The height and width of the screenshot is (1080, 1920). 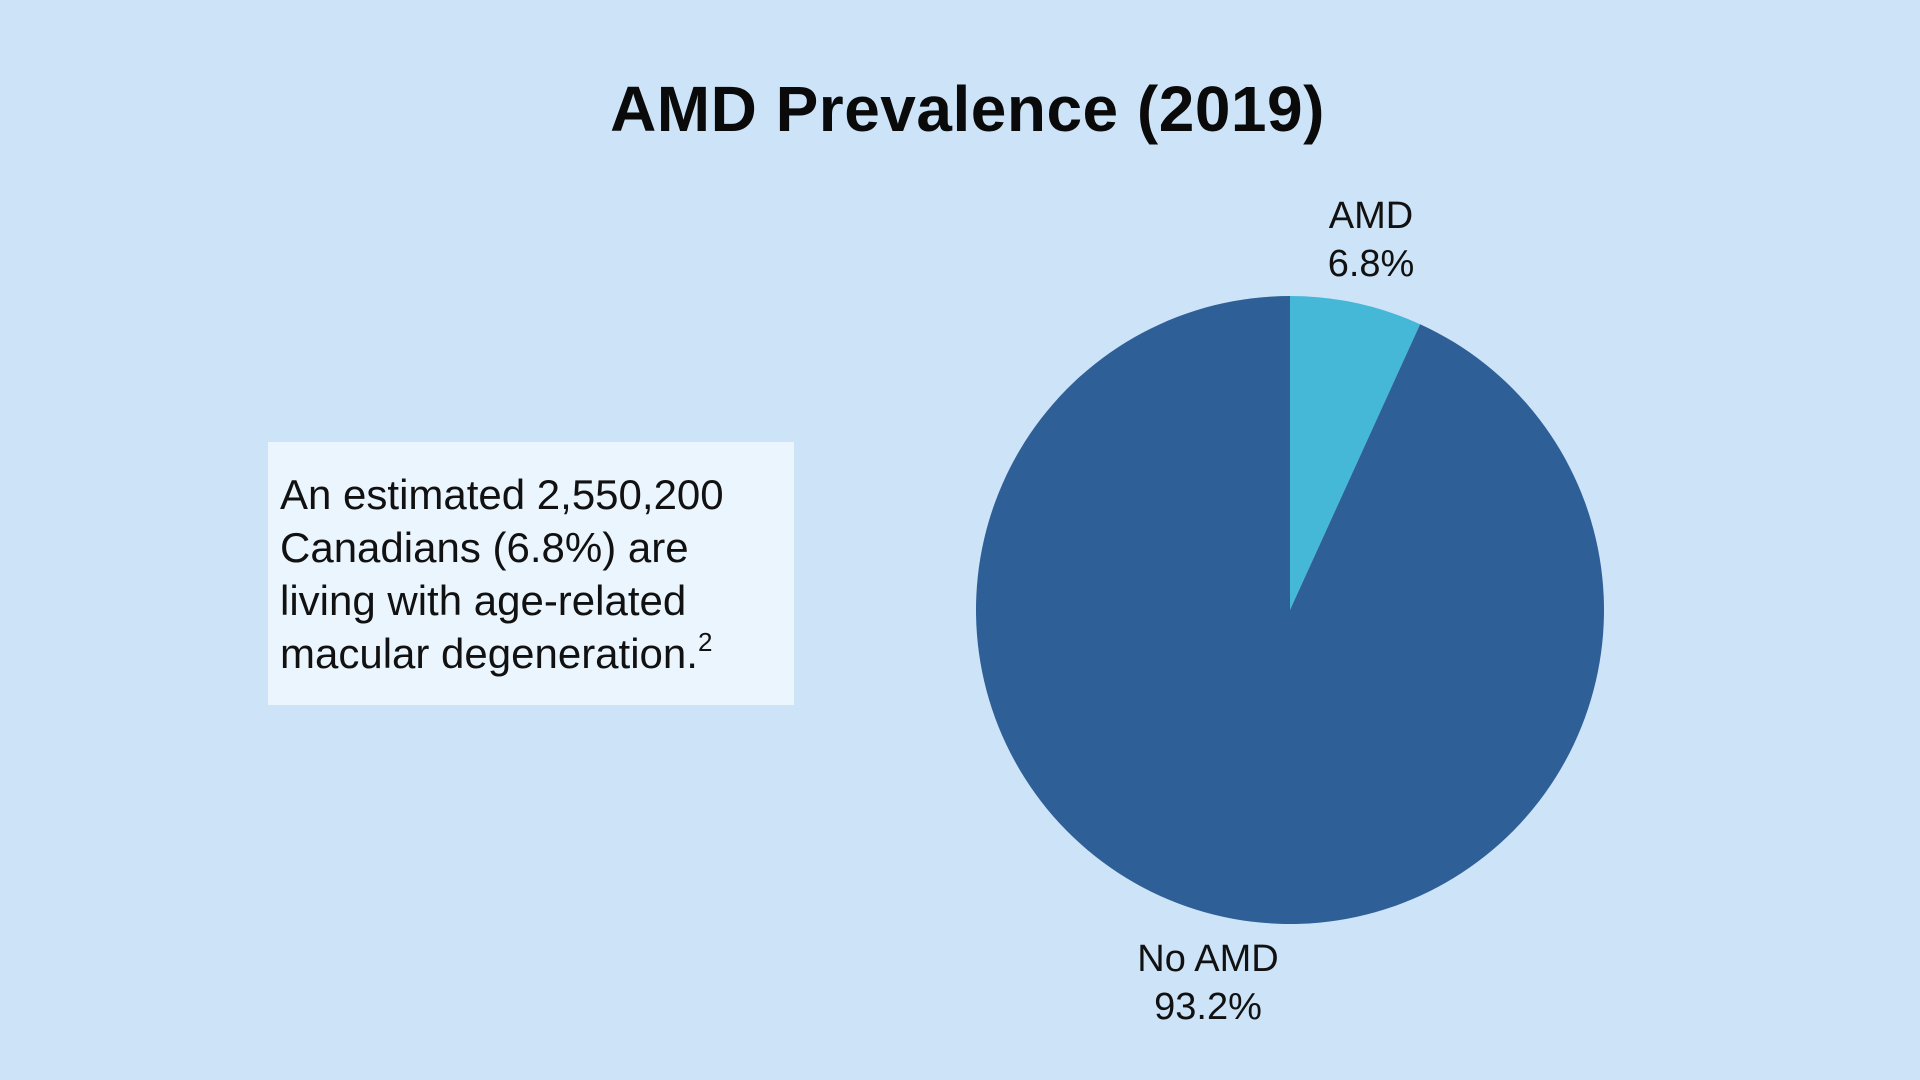 What do you see at coordinates (1371, 264) in the screenshot?
I see `slice-label-value: 6.8%` at bounding box center [1371, 264].